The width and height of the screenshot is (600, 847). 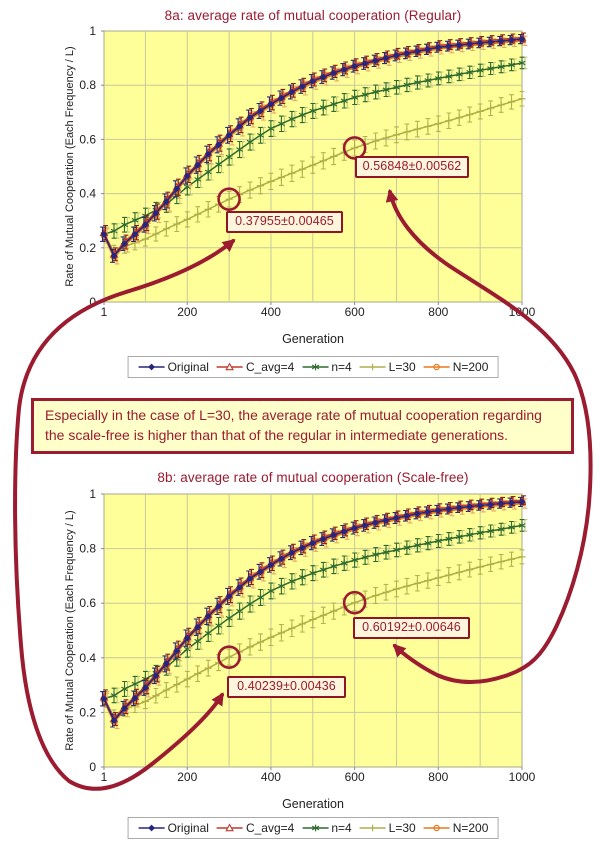 I want to click on callout-scalefree-gen600: 0.60192±0.00646, so click(x=411, y=628).